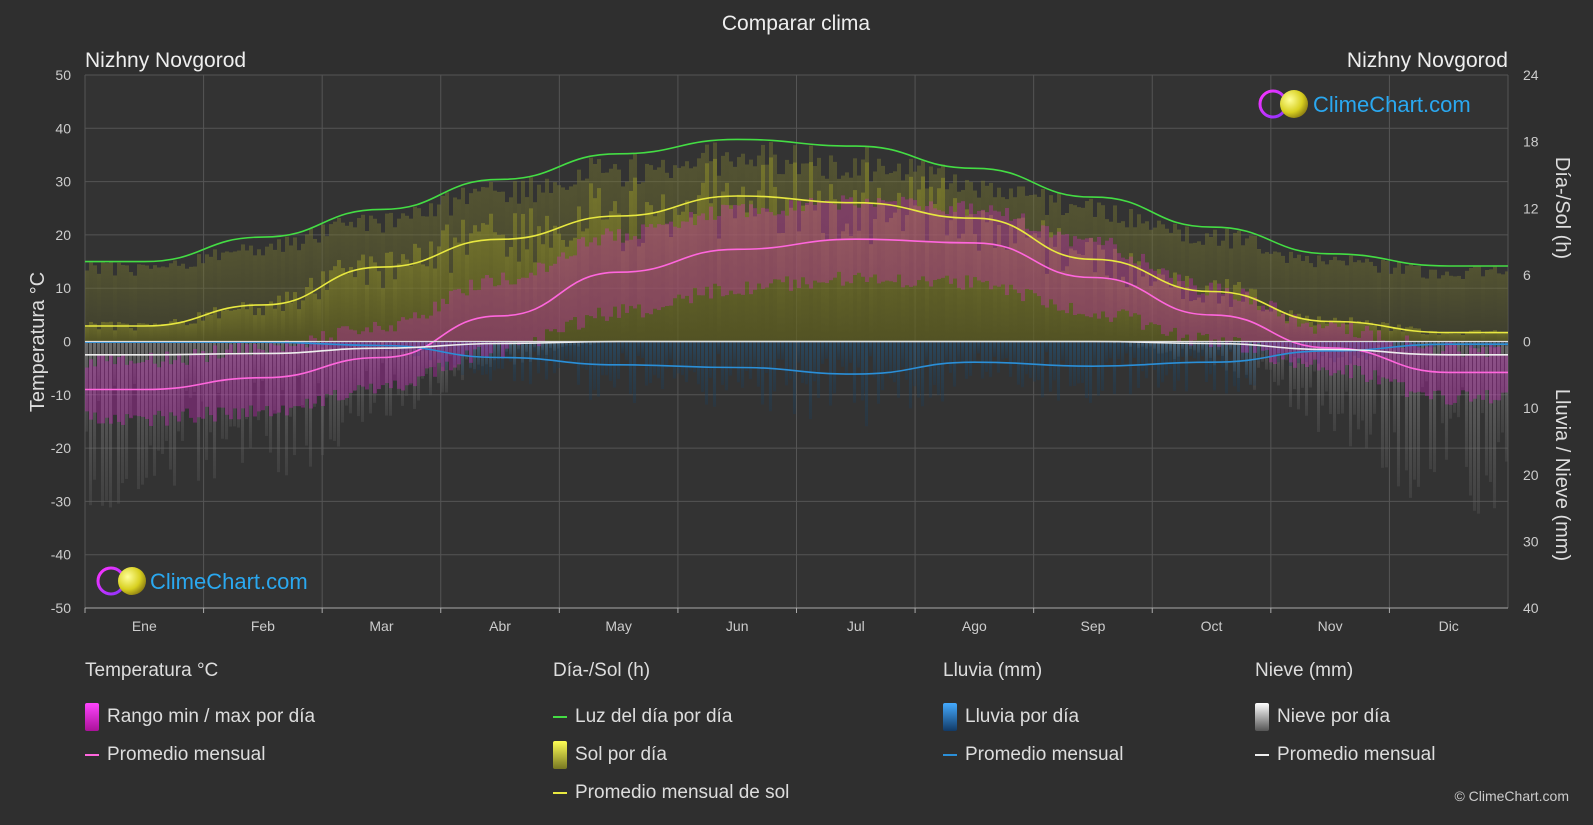  I want to click on watermark-top: ClimeChart.com, so click(1364, 104).